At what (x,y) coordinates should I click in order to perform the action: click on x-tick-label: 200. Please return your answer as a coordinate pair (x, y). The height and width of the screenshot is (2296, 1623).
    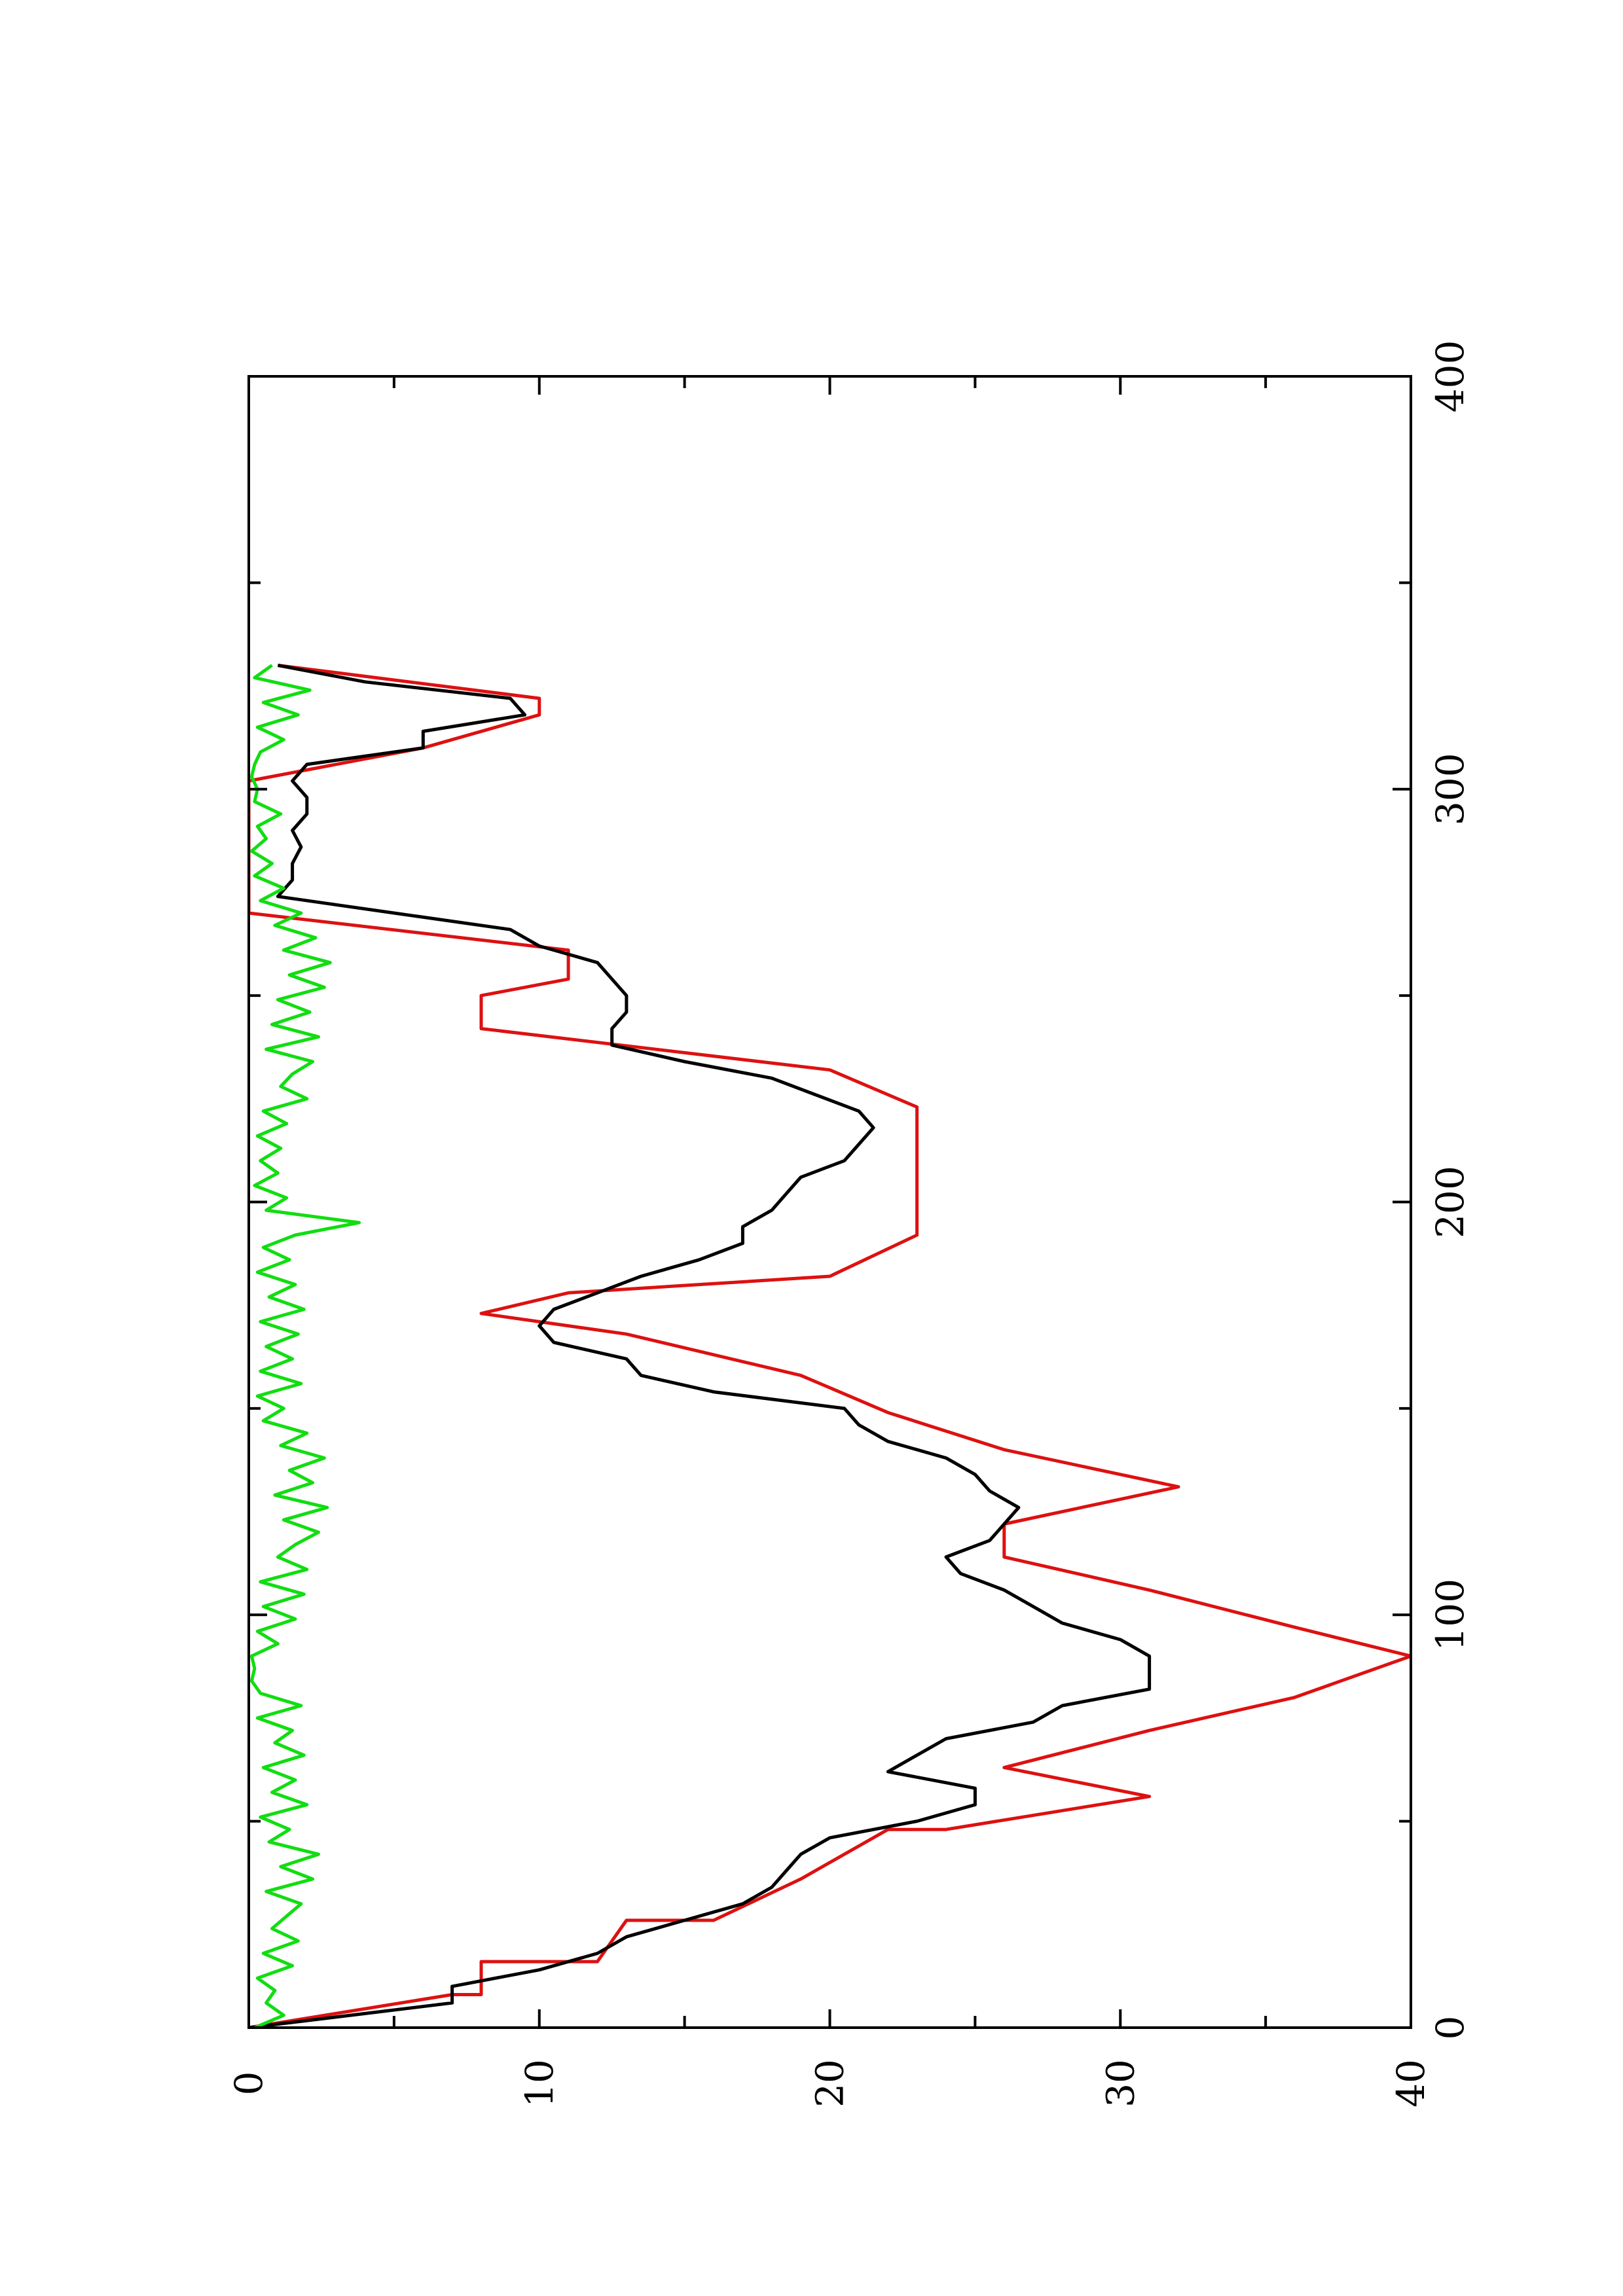
    Looking at the image, I should click on (1450, 1202).